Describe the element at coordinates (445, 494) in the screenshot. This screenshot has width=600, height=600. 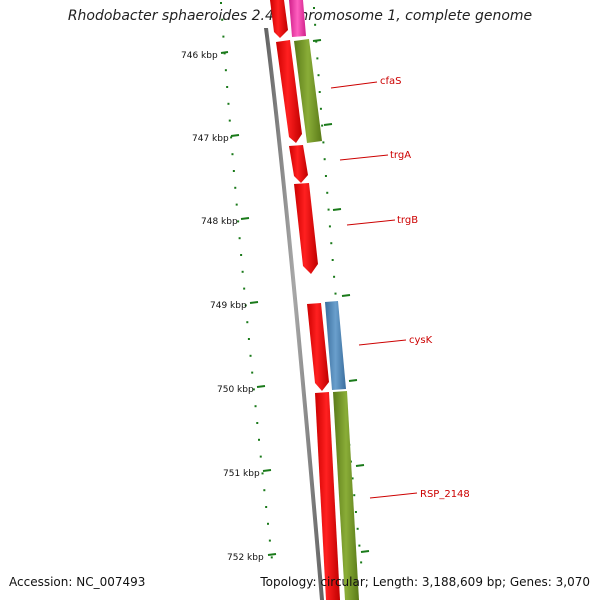
I see `gene-label-RSP_2148: RSP_2148` at that location.